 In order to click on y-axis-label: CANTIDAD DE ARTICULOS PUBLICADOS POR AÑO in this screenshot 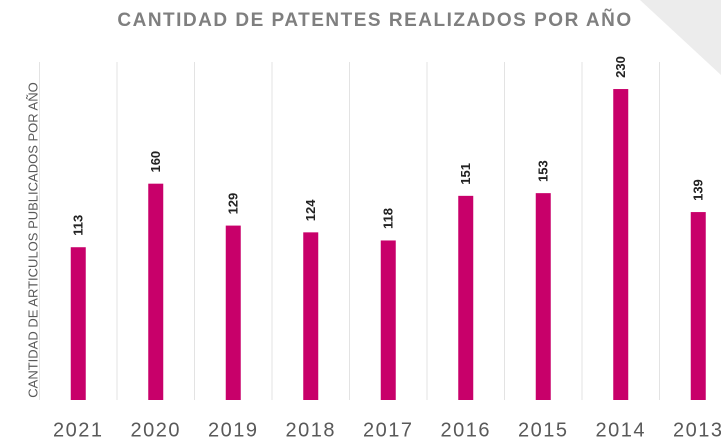, I will do `click(32, 239)`.